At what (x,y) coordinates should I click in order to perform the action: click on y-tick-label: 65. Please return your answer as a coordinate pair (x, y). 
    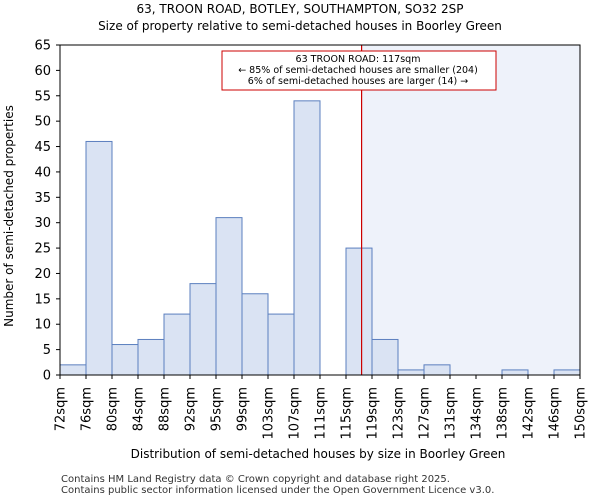
    Looking at the image, I should click on (42, 46).